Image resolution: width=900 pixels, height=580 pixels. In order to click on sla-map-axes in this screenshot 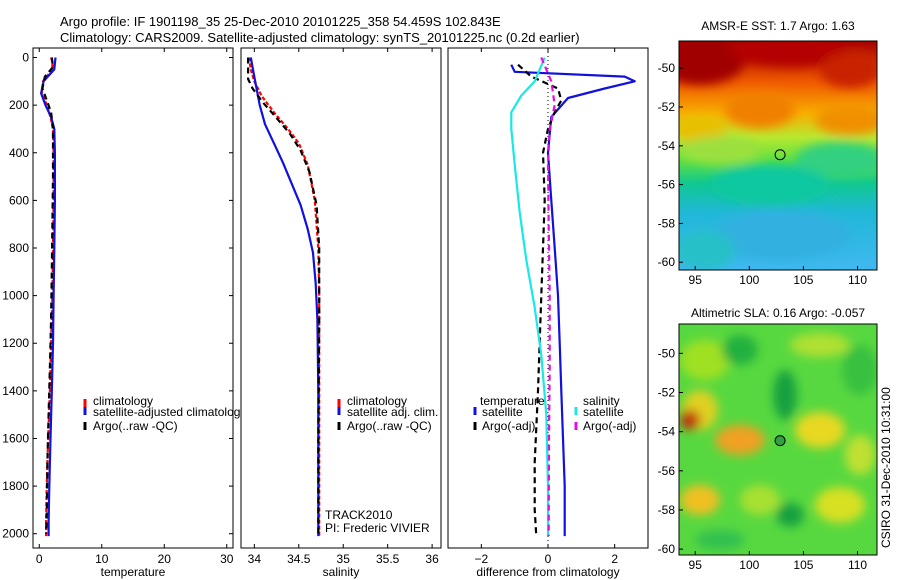, I will do `click(778, 439)`.